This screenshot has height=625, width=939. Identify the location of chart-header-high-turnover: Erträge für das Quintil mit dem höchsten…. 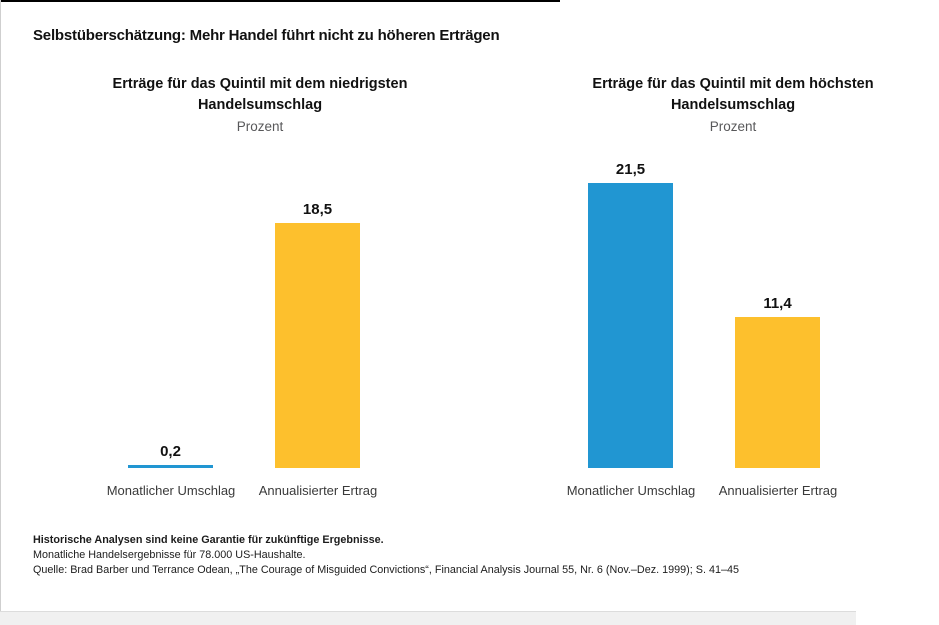
(733, 105).